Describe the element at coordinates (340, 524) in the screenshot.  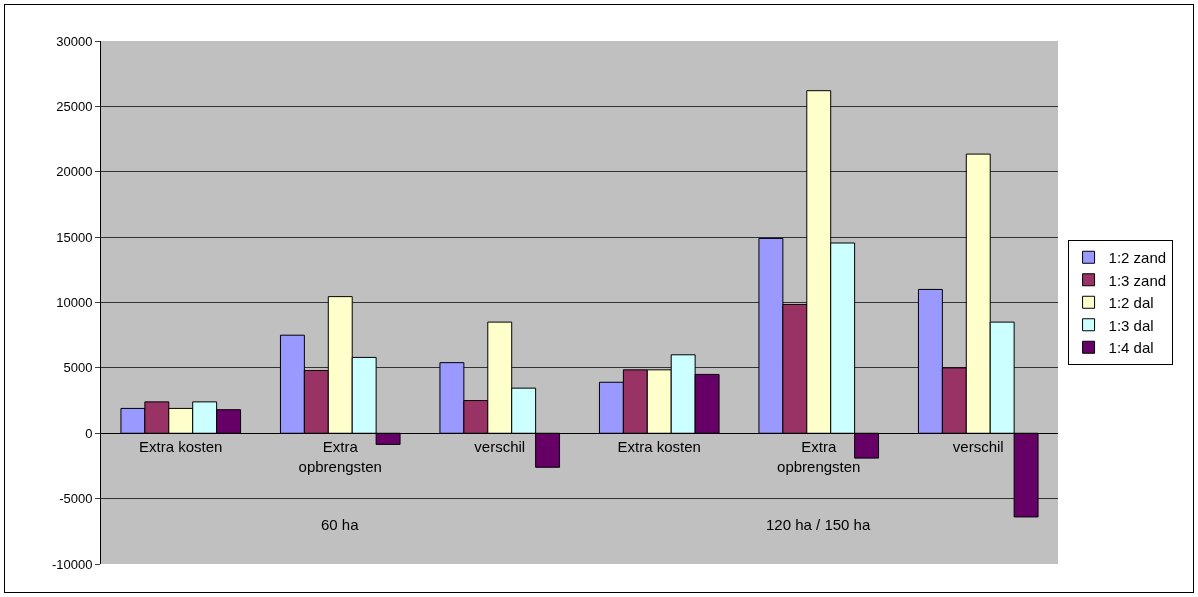
I see `annotation: 60 ha` at that location.